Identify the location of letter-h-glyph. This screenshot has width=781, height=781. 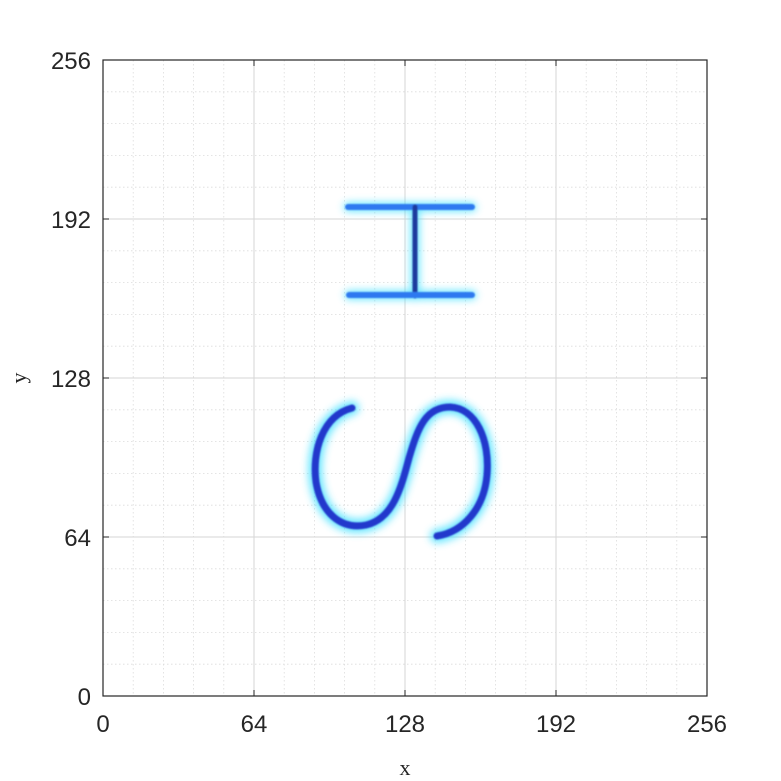
(410, 251).